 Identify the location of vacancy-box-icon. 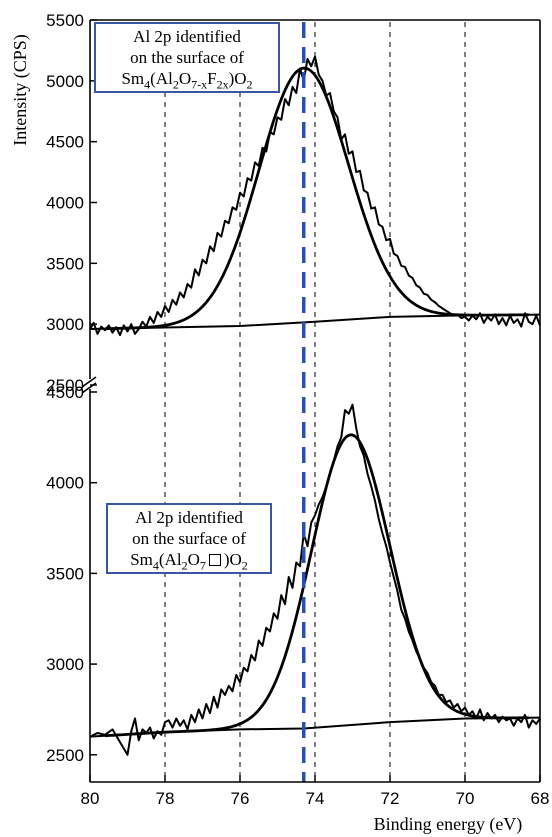
(214, 560).